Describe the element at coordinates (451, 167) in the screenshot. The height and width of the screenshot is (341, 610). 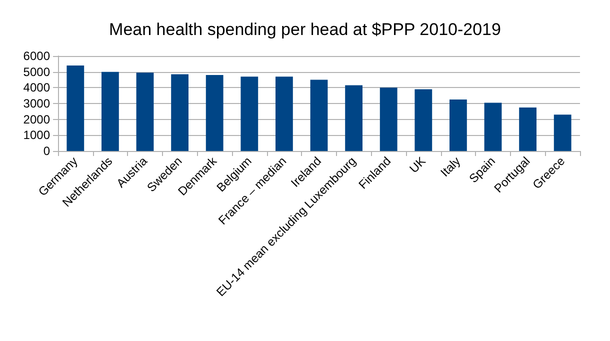
I see `x-tick-label: Italy` at that location.